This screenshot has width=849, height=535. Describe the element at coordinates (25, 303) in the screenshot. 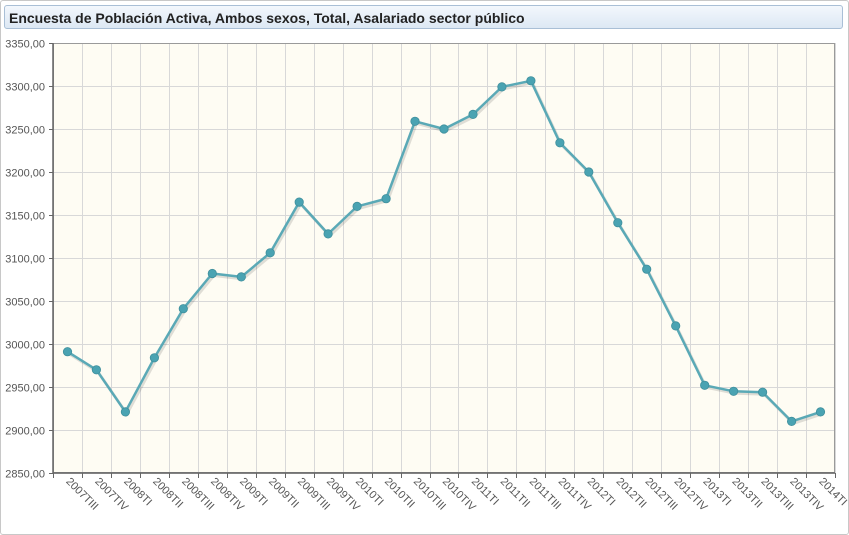

I see `y-tick-label: 3050,00` at that location.